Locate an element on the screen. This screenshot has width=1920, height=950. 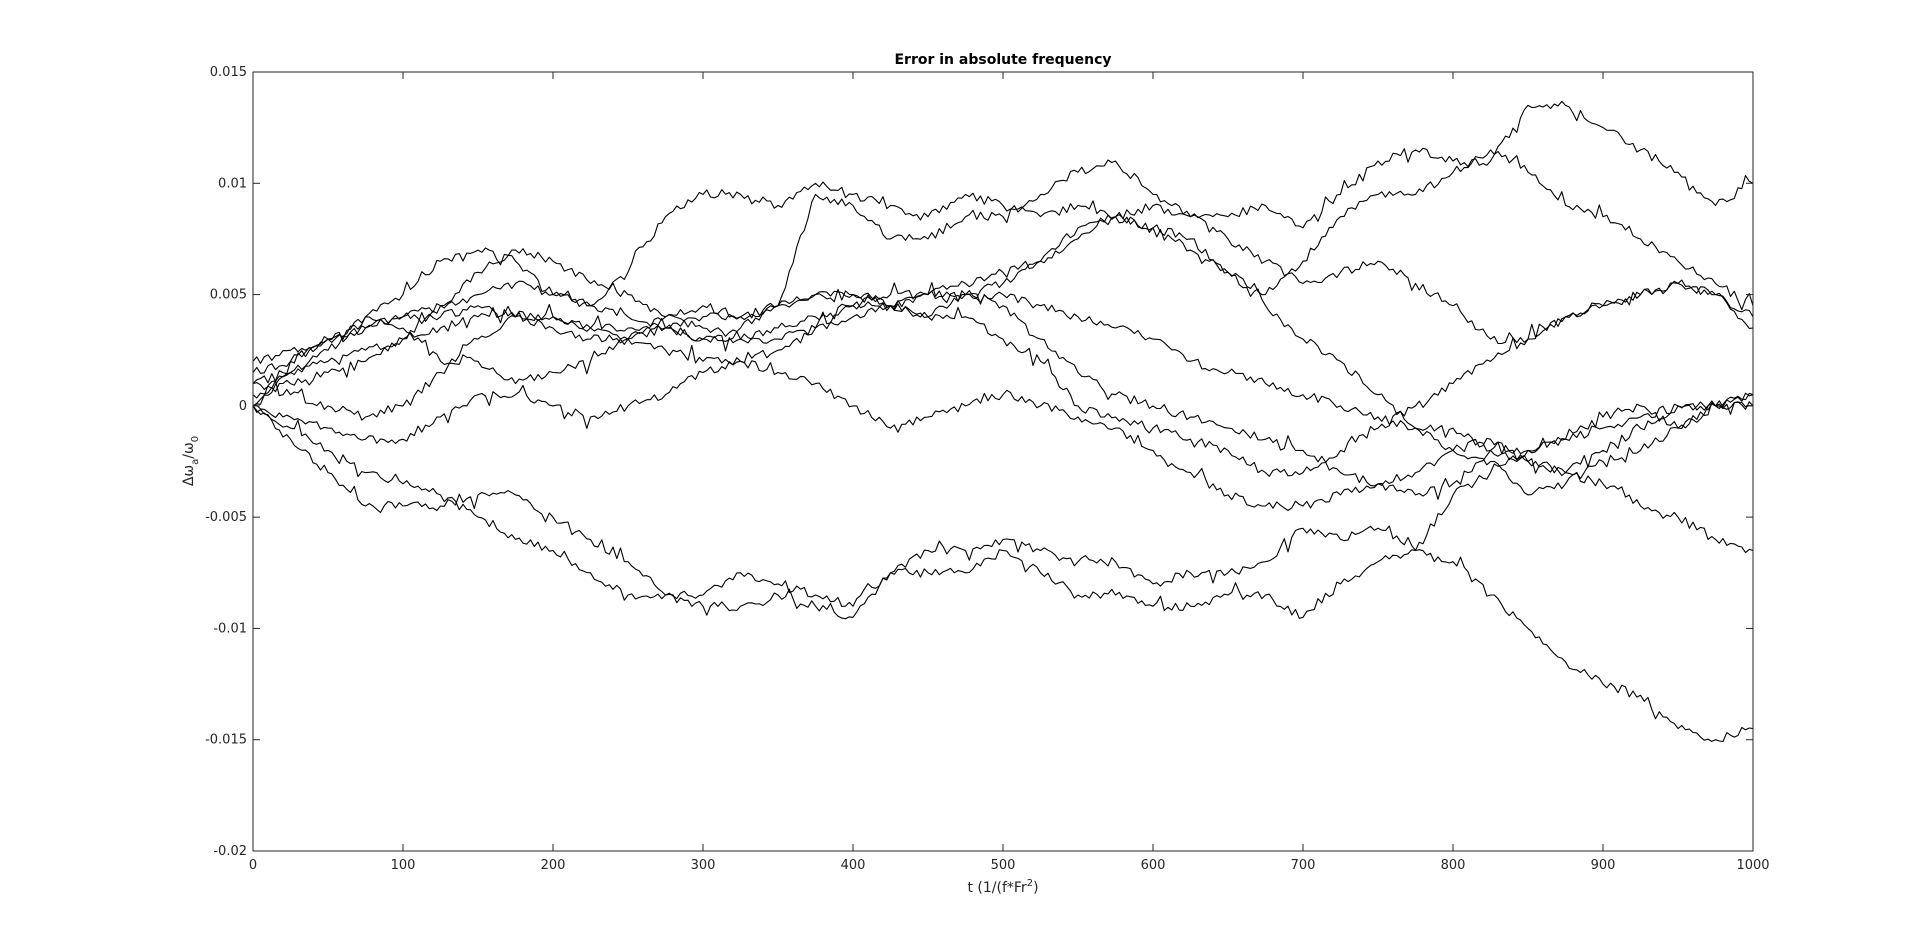
x-tick-label: 800 is located at coordinates (1453, 865).